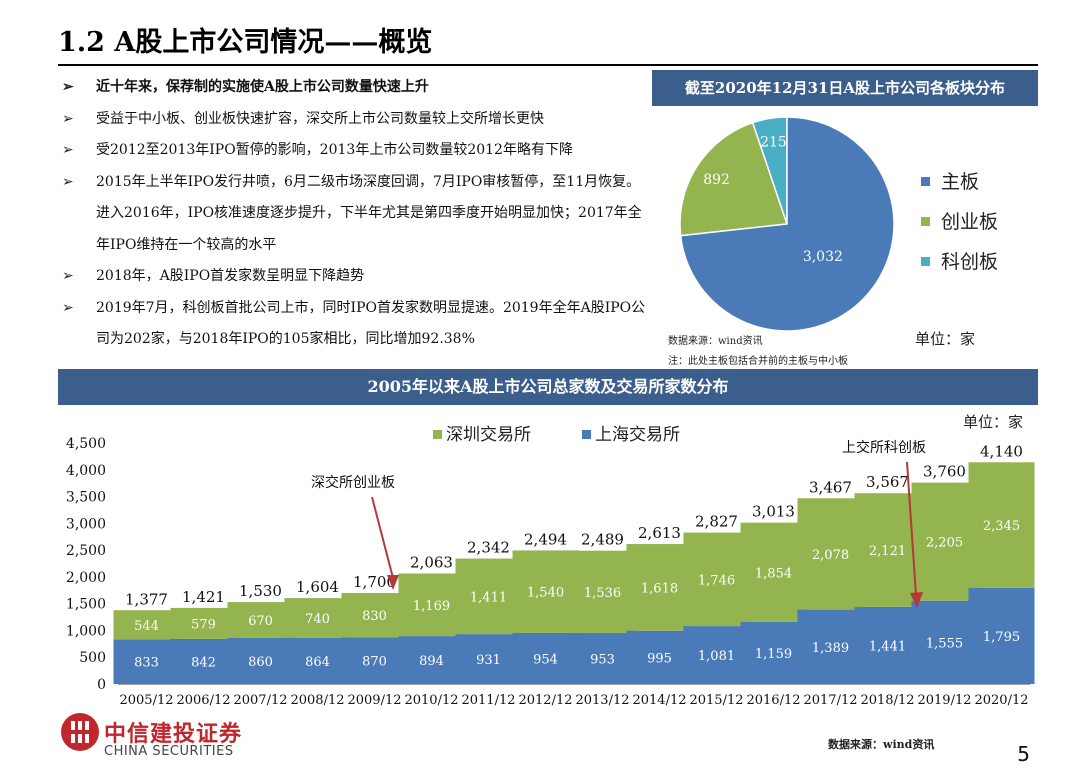  I want to click on bar-value-label: 995, so click(659, 658).